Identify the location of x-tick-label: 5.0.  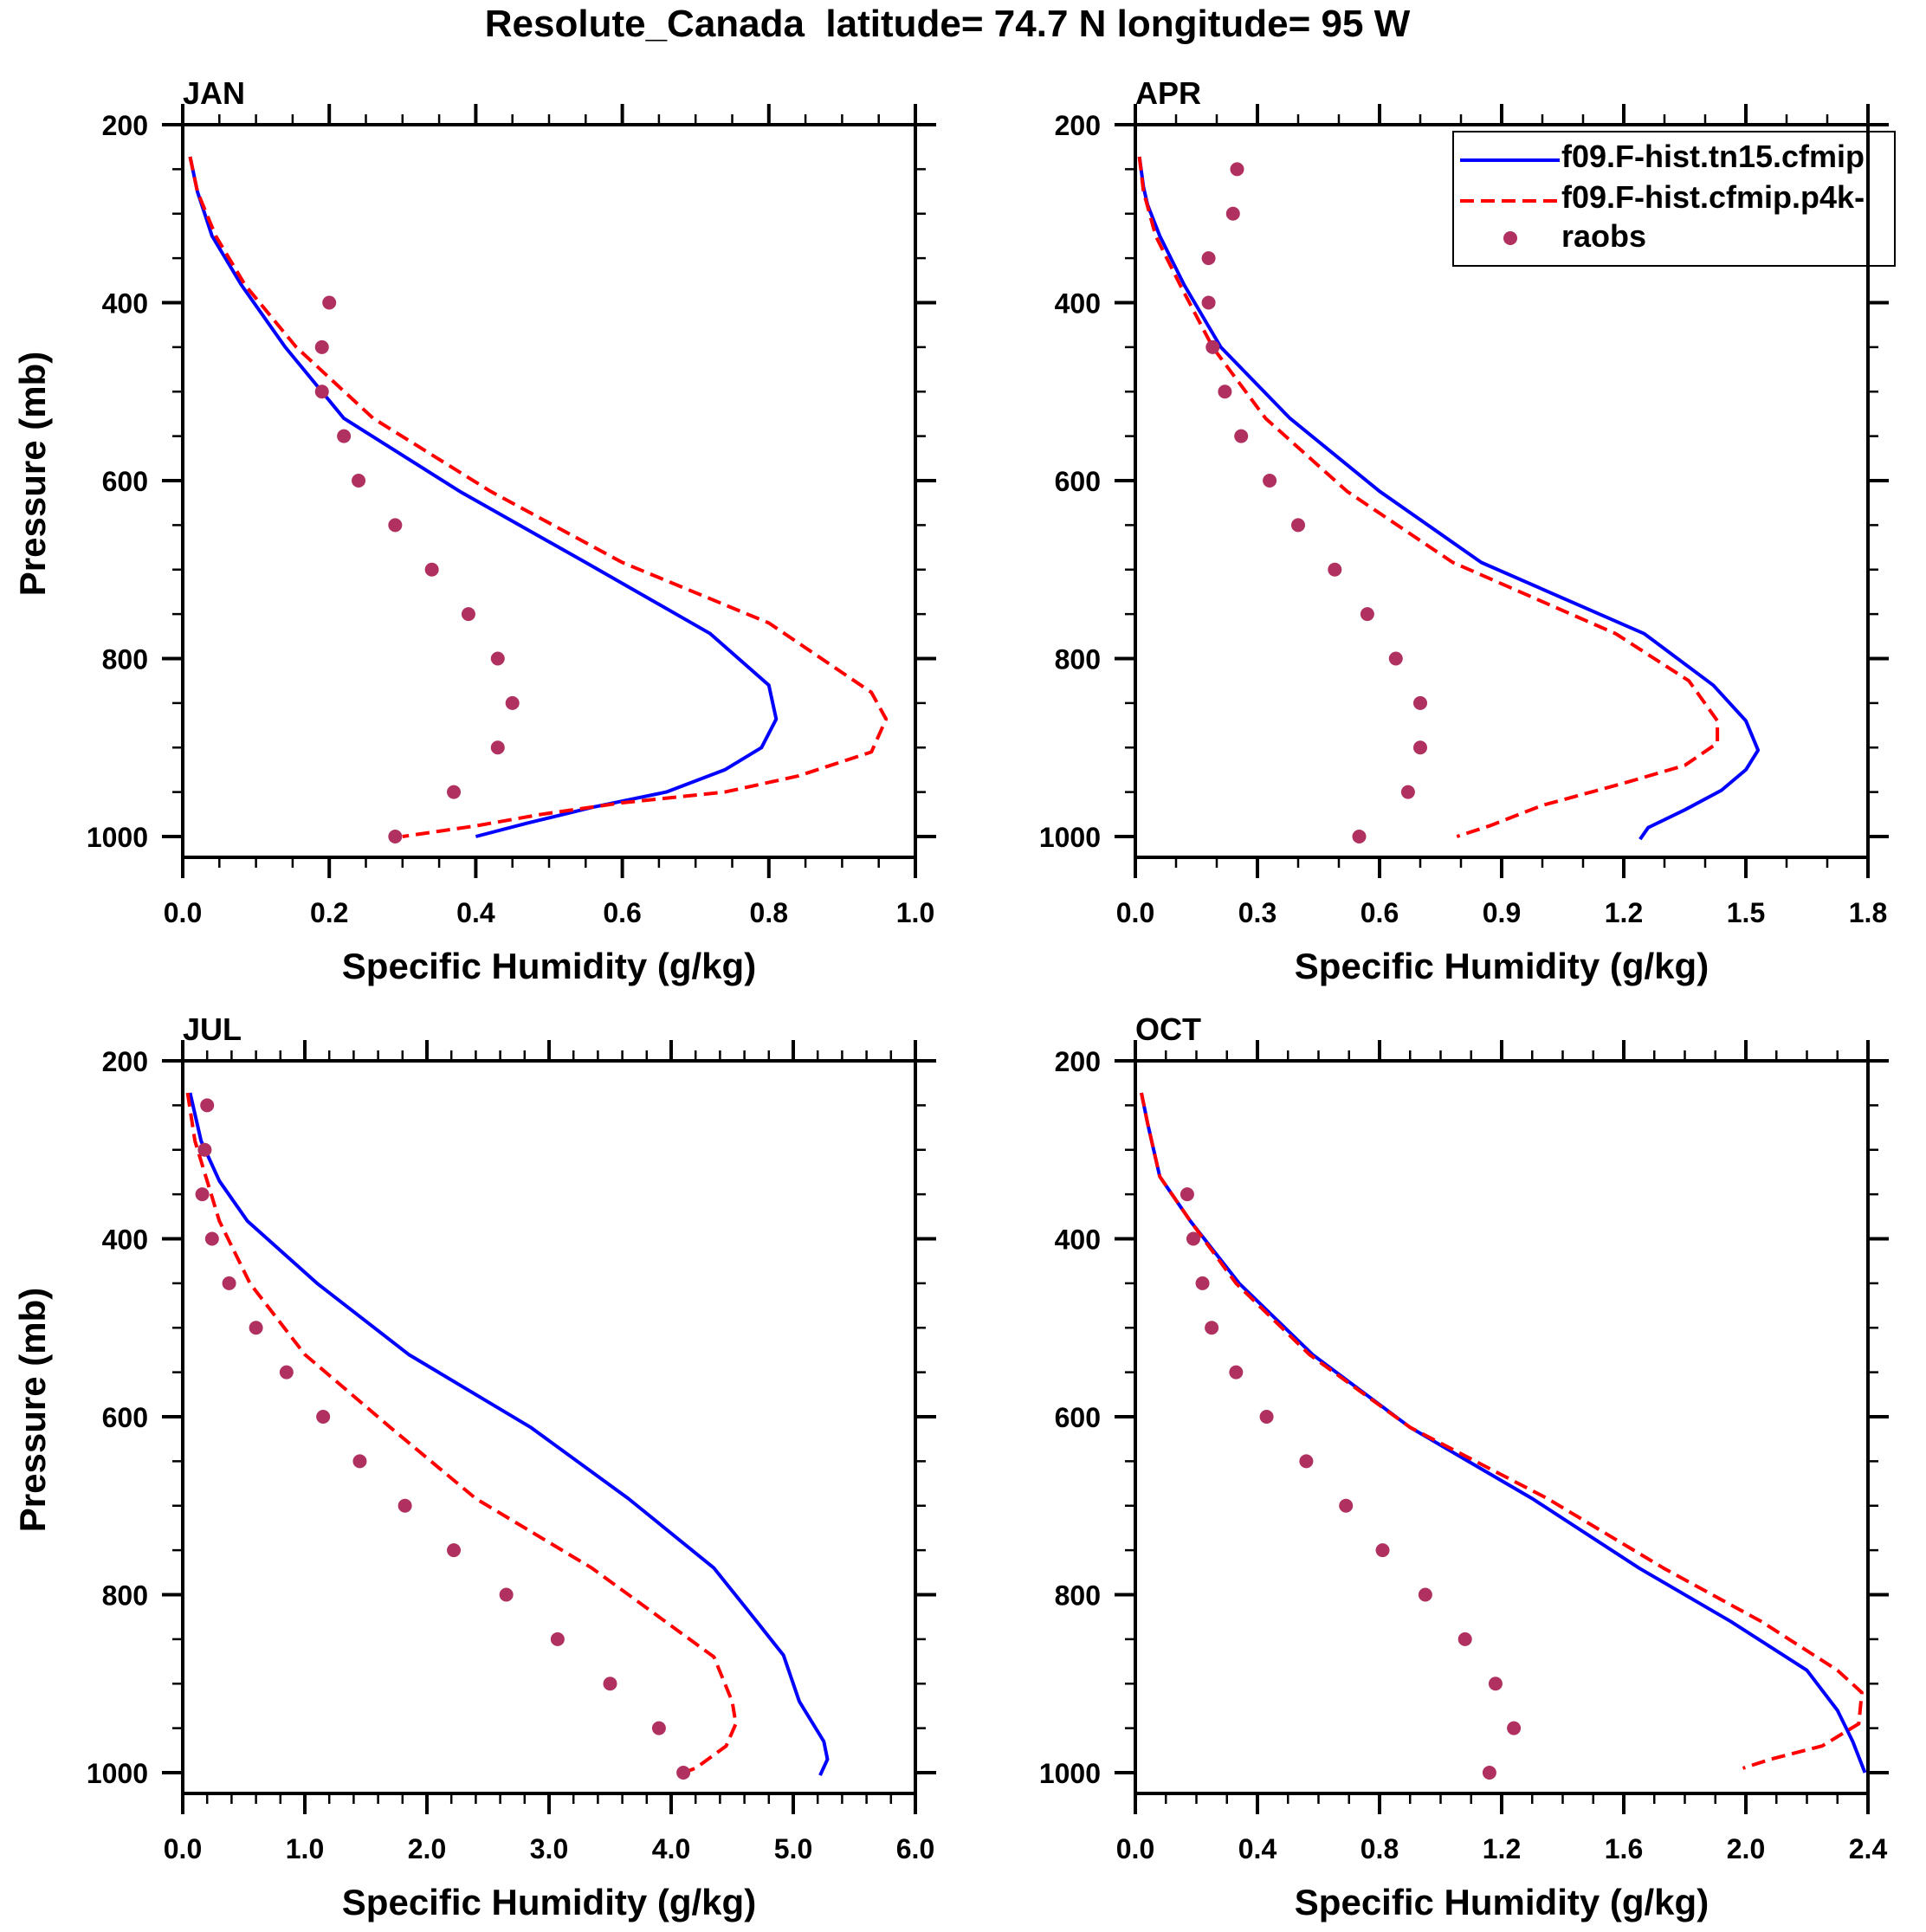
(793, 1848).